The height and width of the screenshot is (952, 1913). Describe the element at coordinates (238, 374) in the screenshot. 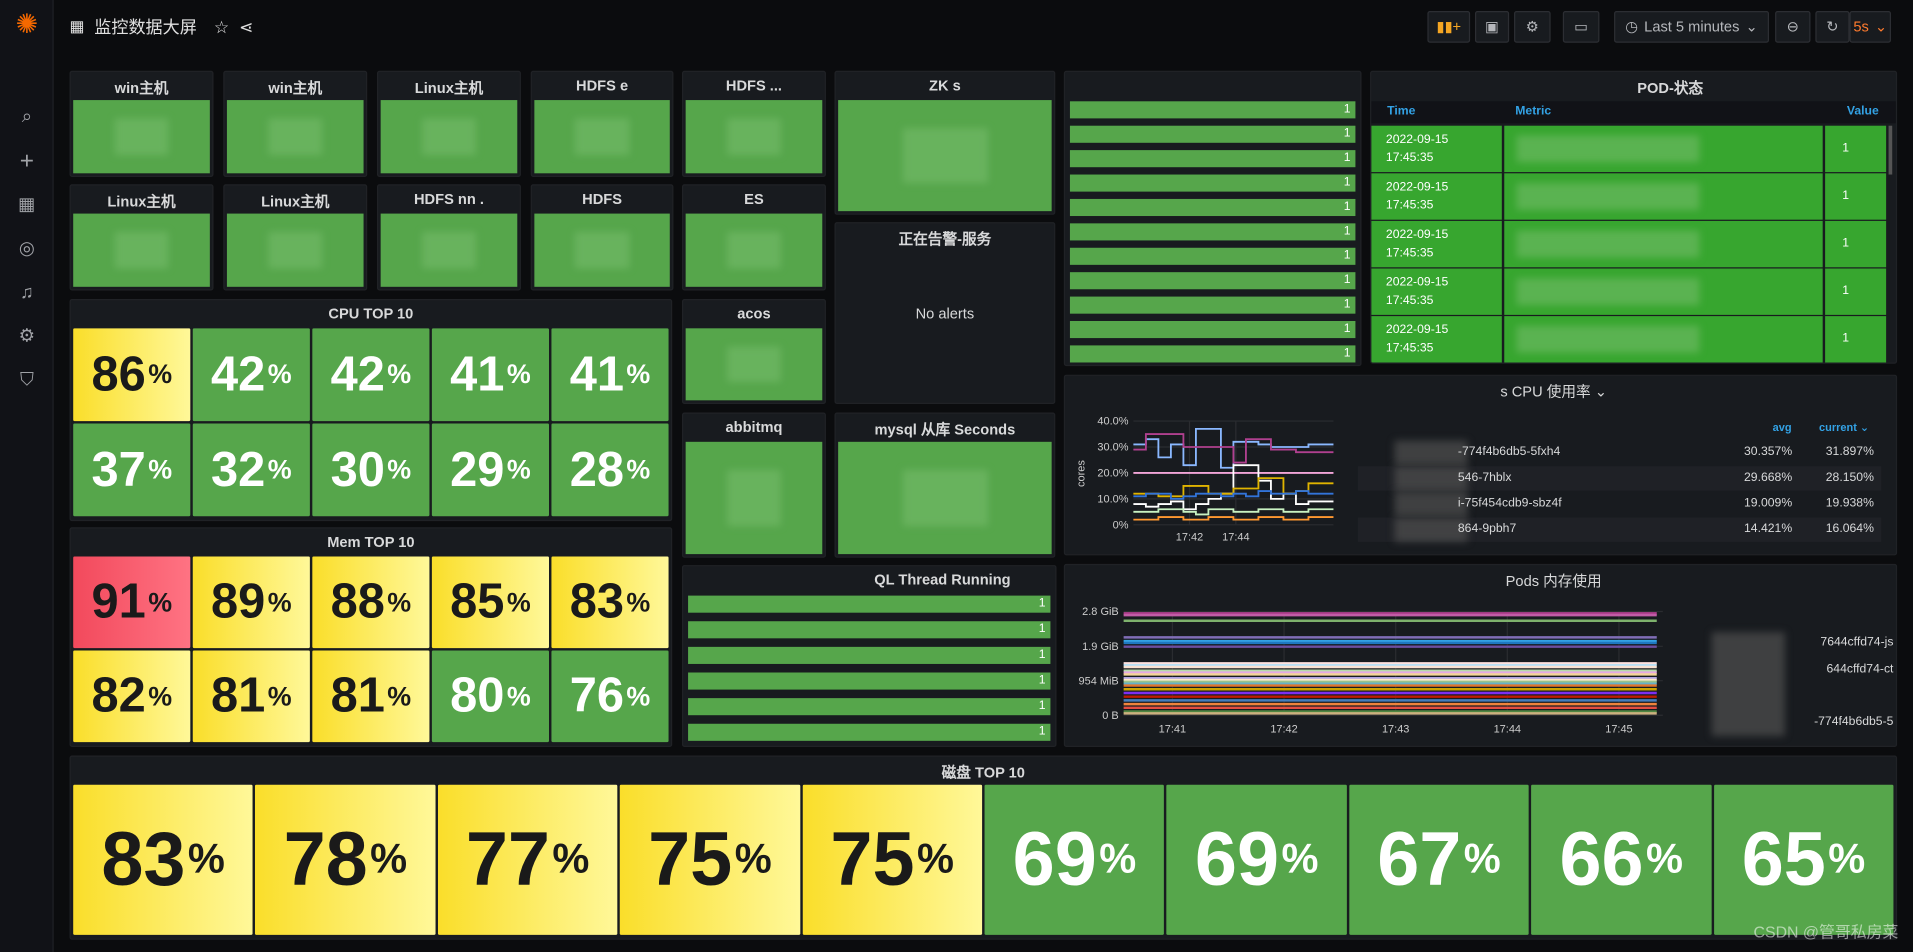

I see `stat-value: 42` at that location.